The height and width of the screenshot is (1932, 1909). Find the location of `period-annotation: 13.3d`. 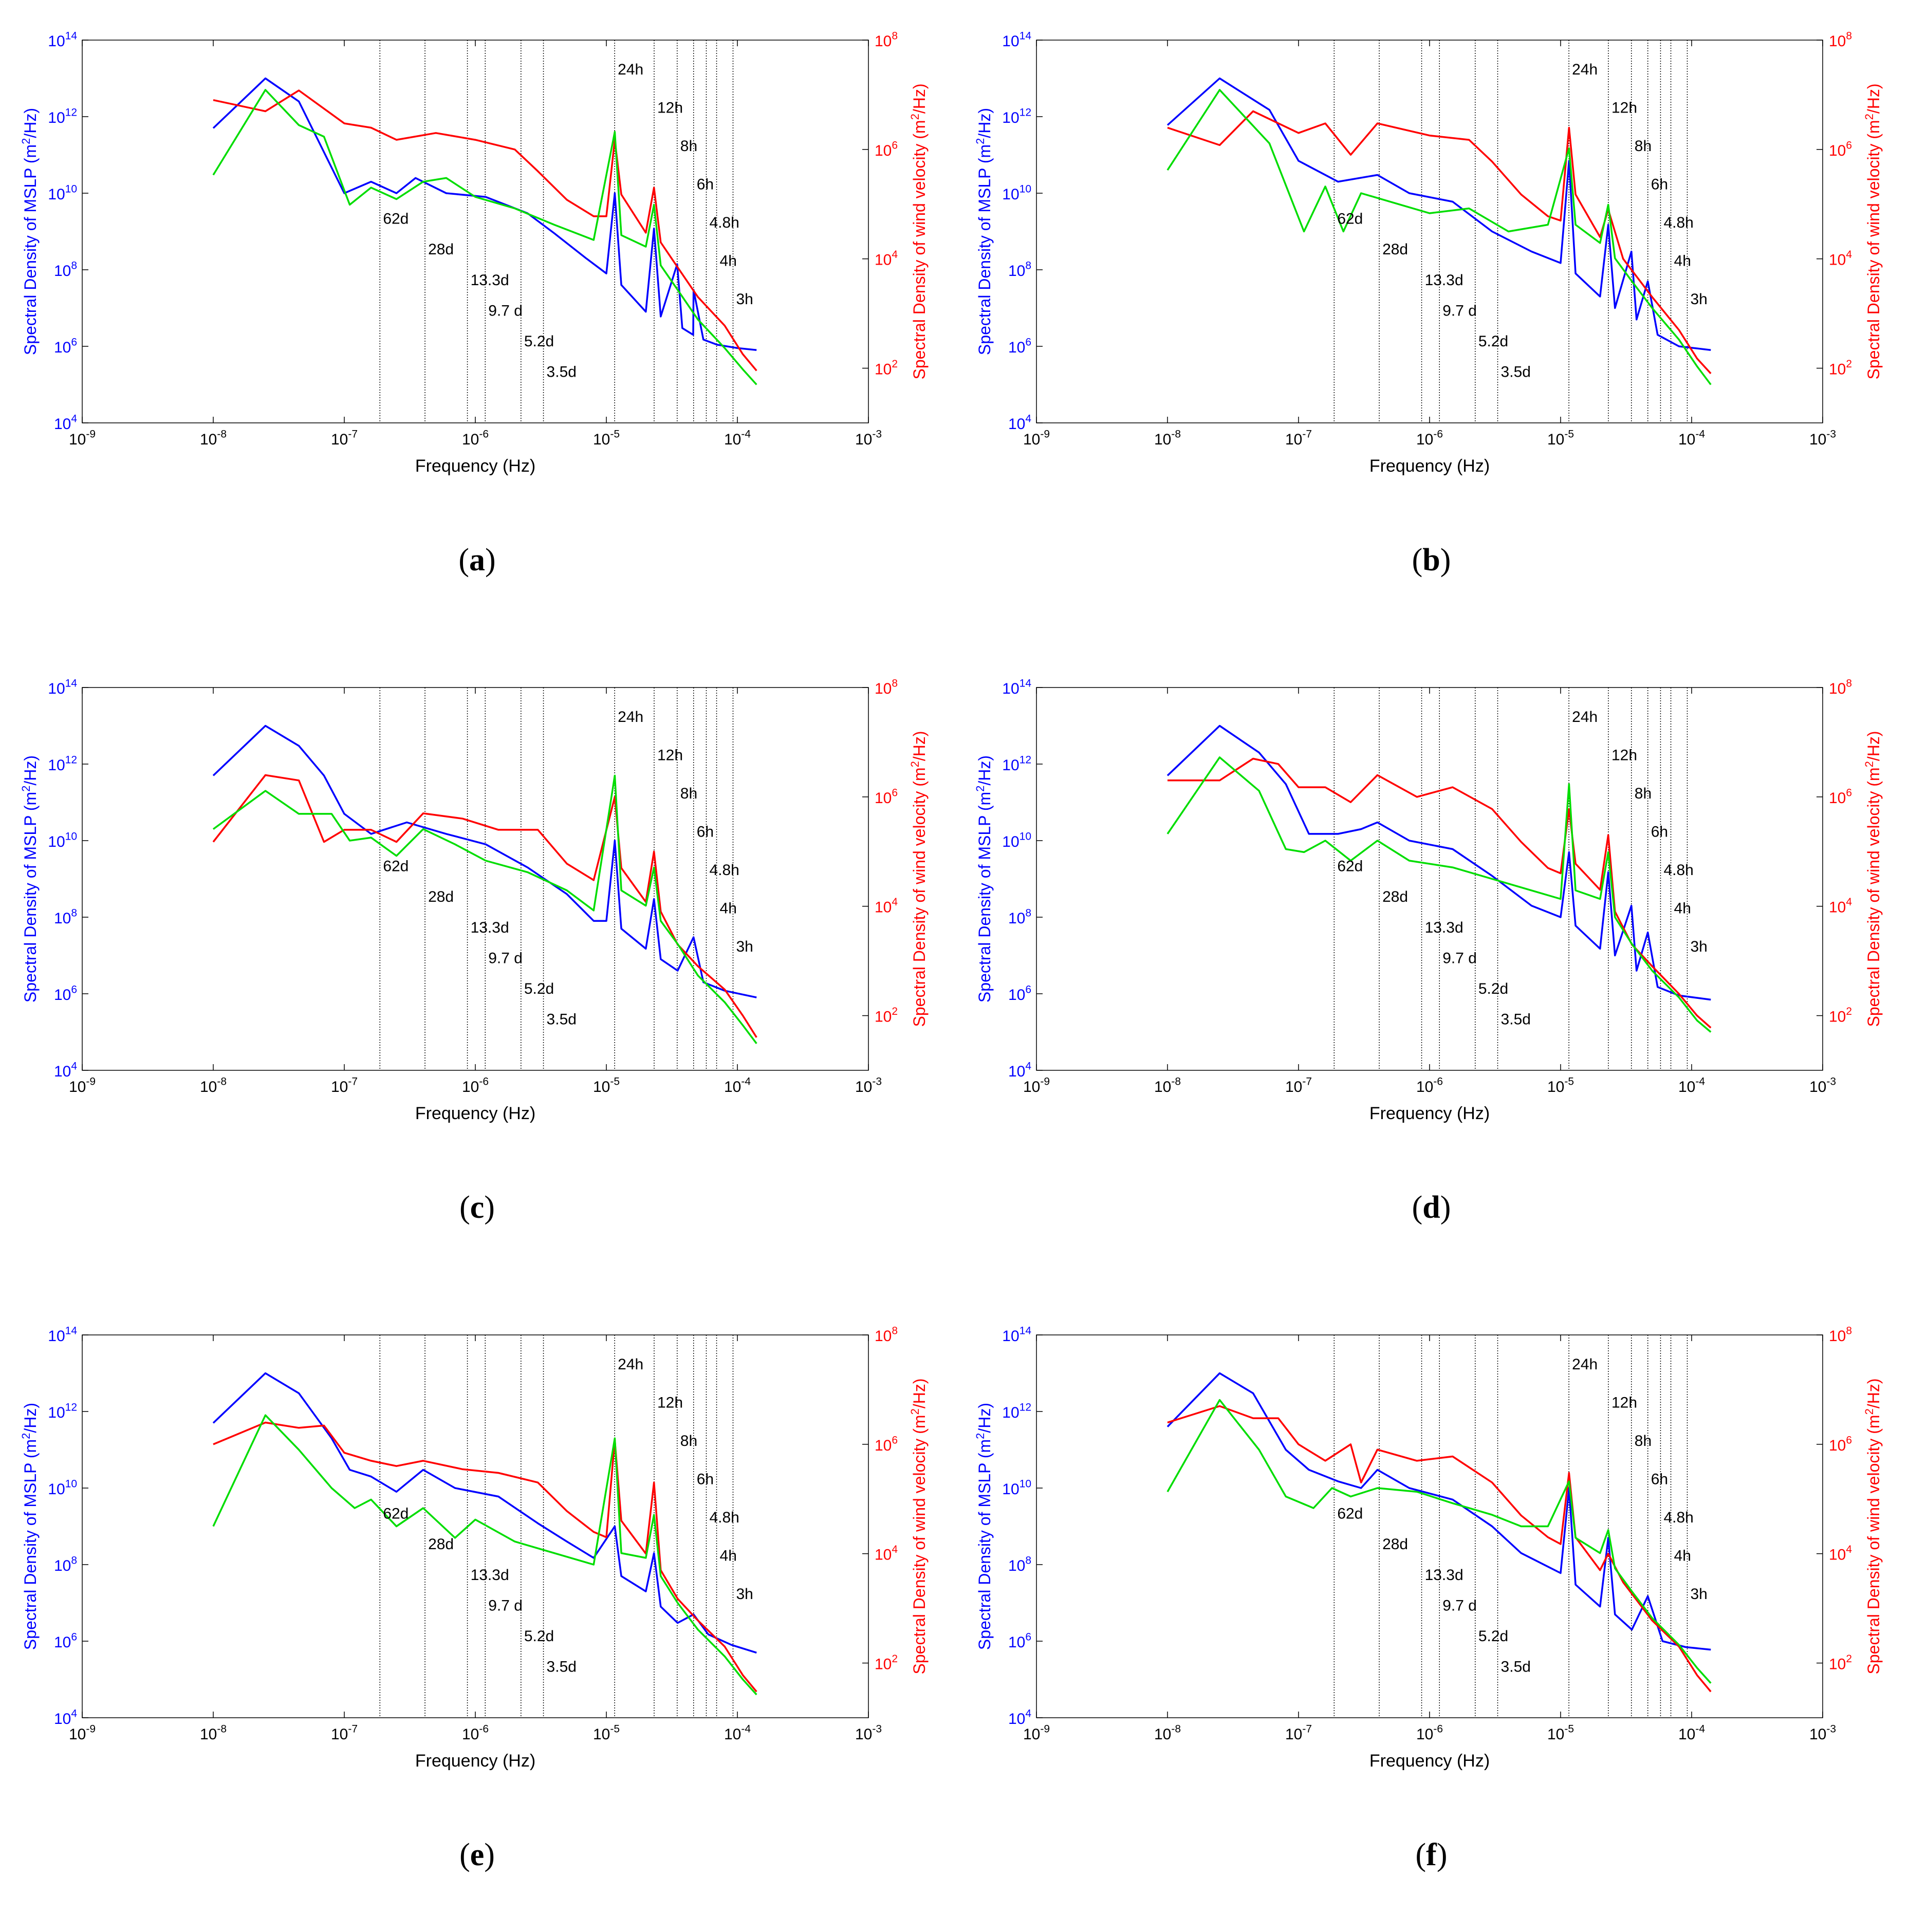

period-annotation: 13.3d is located at coordinates (1444, 280).